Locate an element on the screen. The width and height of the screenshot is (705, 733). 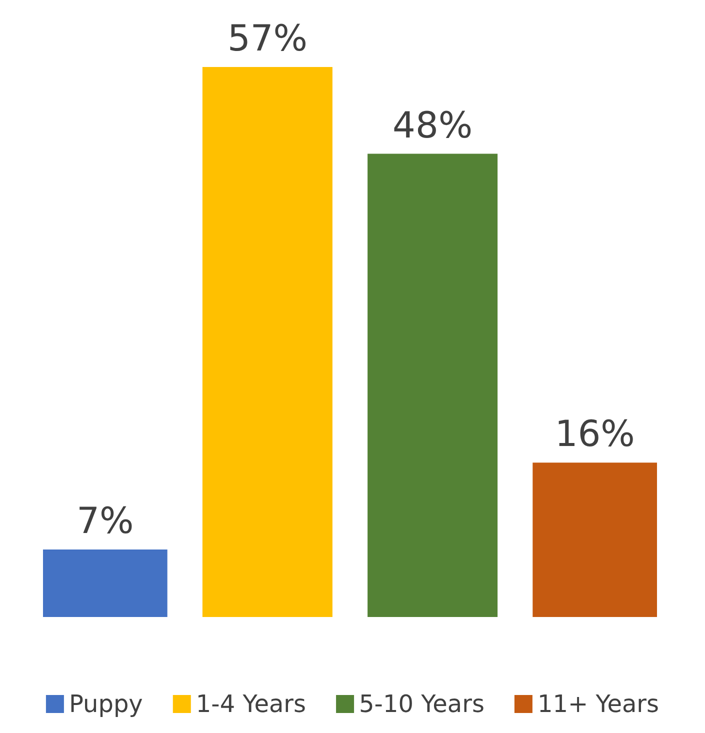
data-label: 57% is located at coordinates (267, 39).